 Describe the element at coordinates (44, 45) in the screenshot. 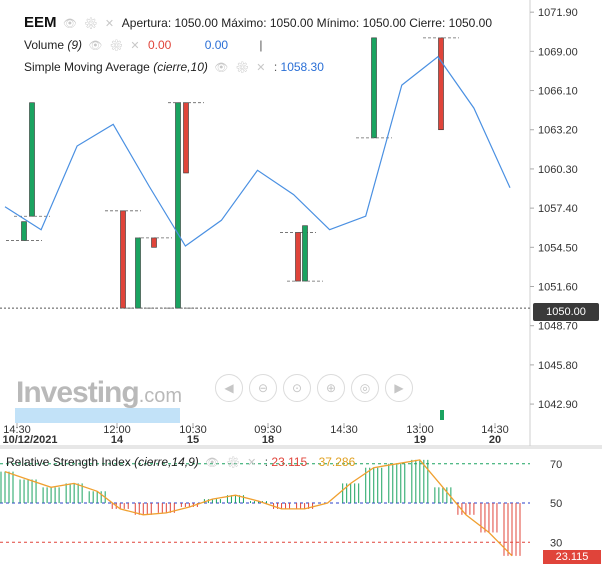

I see `volume-label: Volume` at that location.